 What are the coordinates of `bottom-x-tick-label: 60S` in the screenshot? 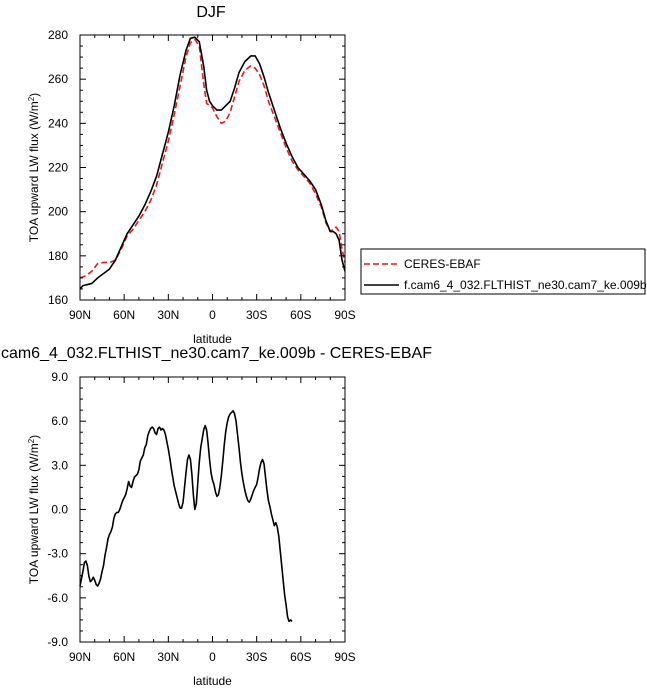 It's located at (300, 657).